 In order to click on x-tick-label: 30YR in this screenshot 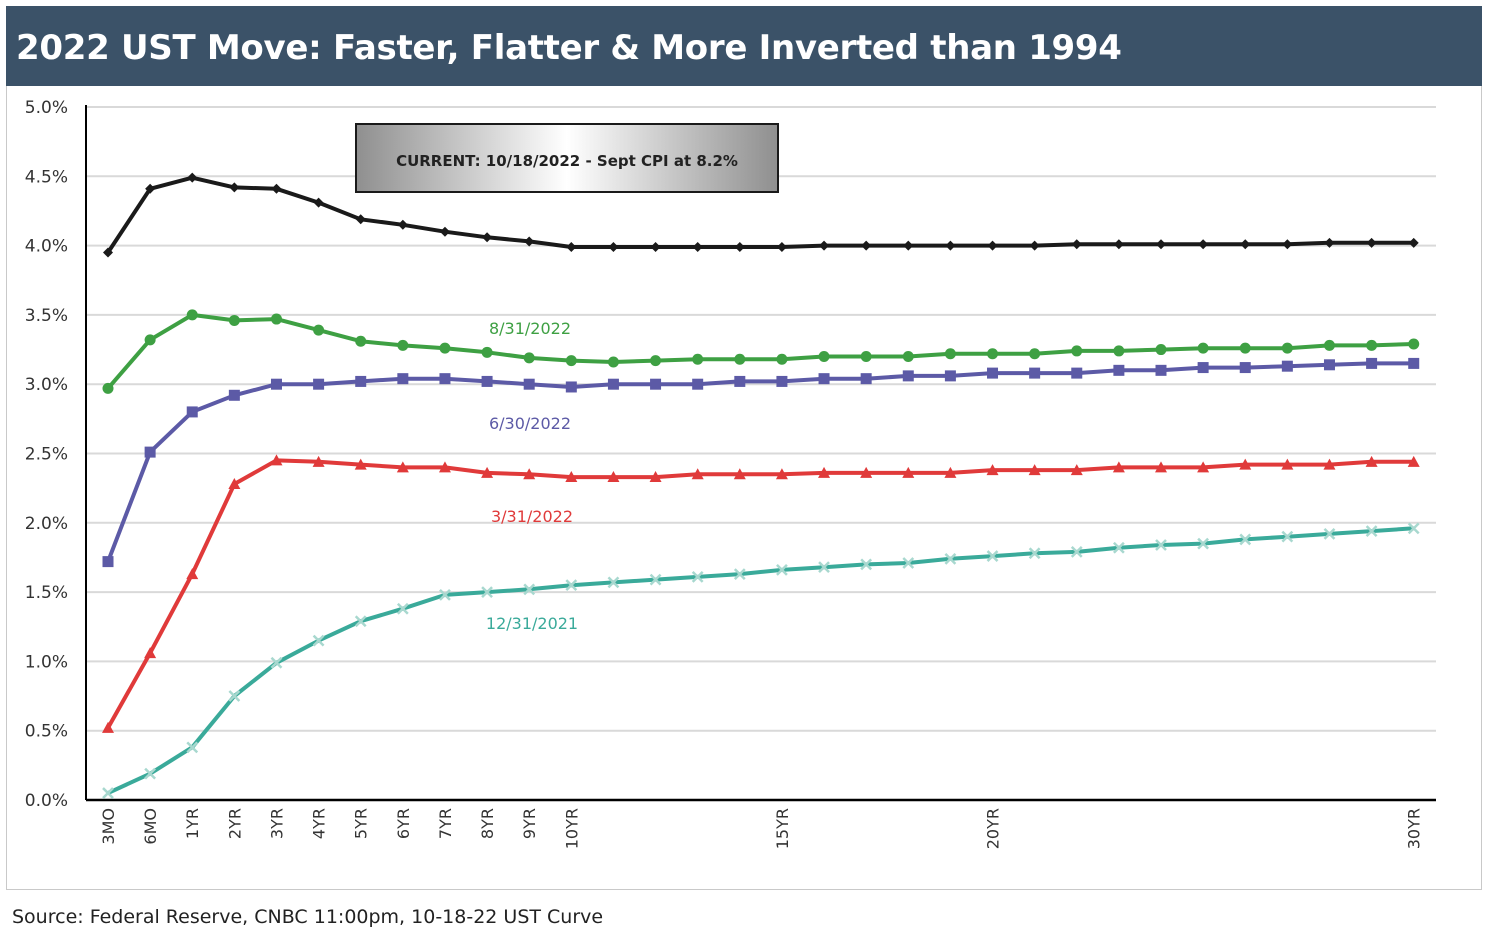, I will do `click(1414, 828)`.